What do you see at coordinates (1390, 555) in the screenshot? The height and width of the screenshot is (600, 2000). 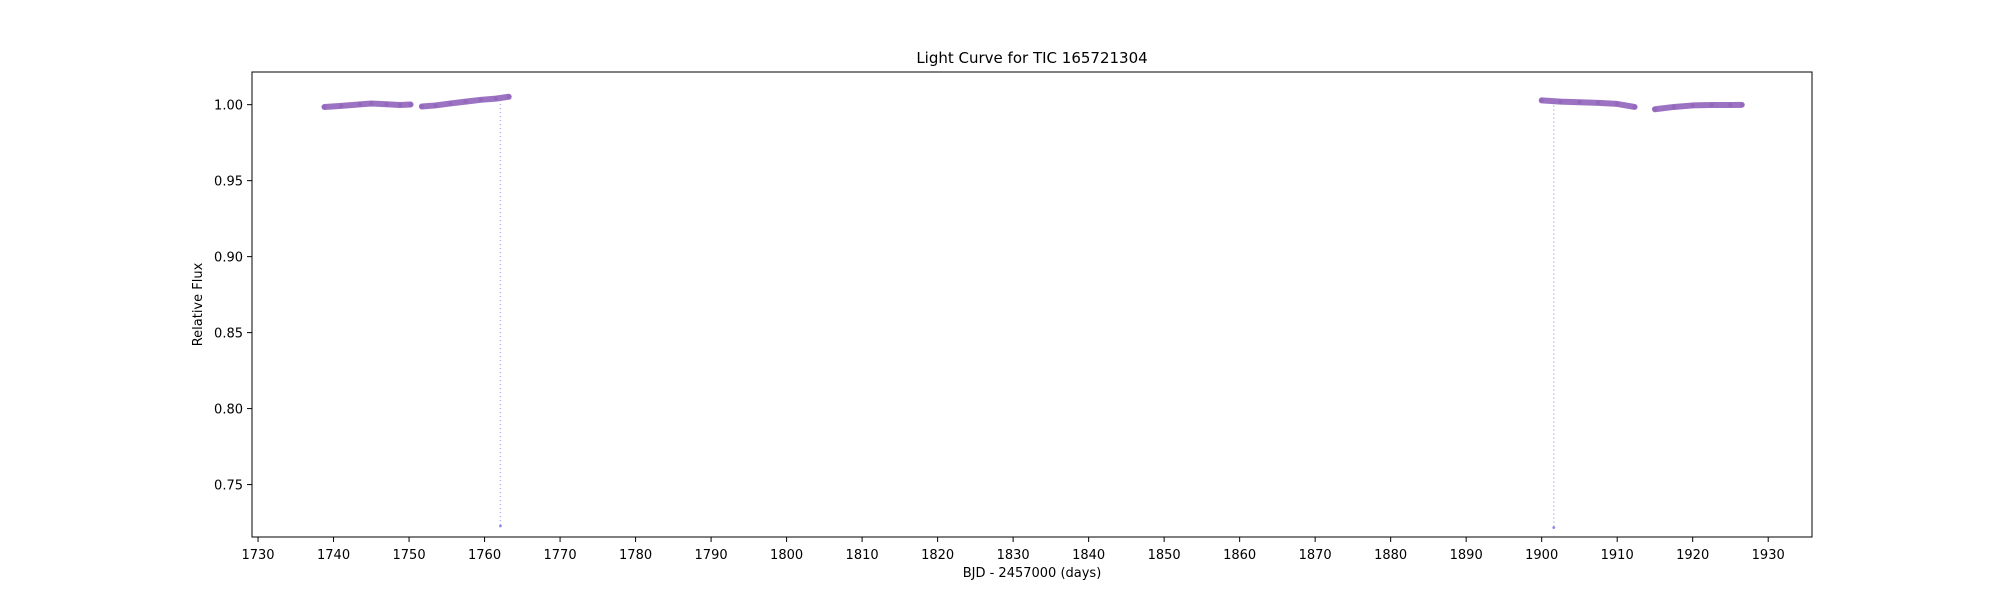 I see `x-tick-label: 1880` at bounding box center [1390, 555].